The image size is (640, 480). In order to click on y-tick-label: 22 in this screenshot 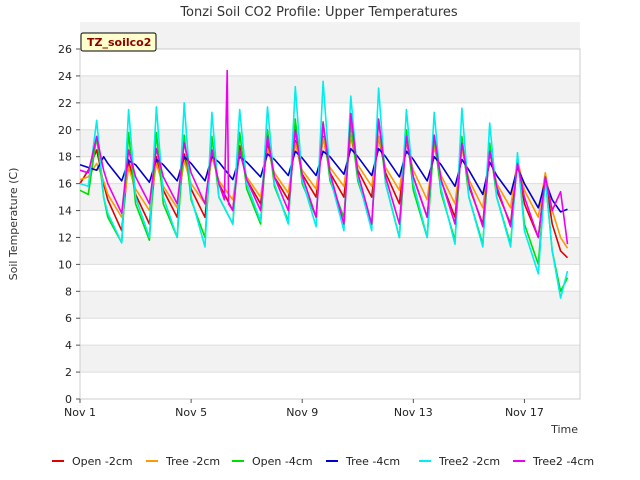, I will do `click(65, 103)`.